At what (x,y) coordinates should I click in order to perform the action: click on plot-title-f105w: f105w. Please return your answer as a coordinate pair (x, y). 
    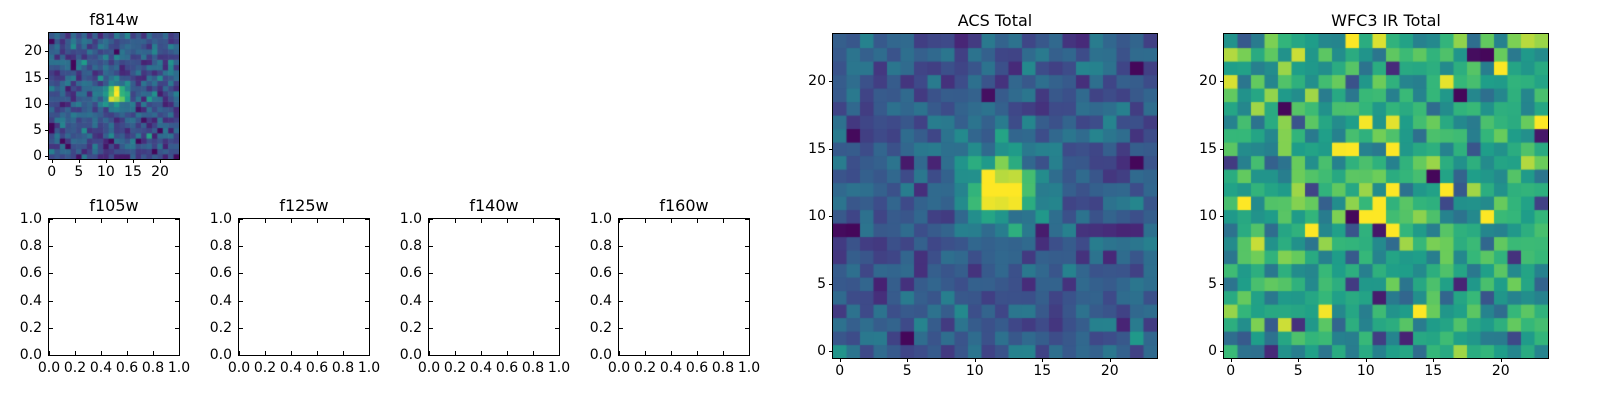
    Looking at the image, I should click on (114, 206).